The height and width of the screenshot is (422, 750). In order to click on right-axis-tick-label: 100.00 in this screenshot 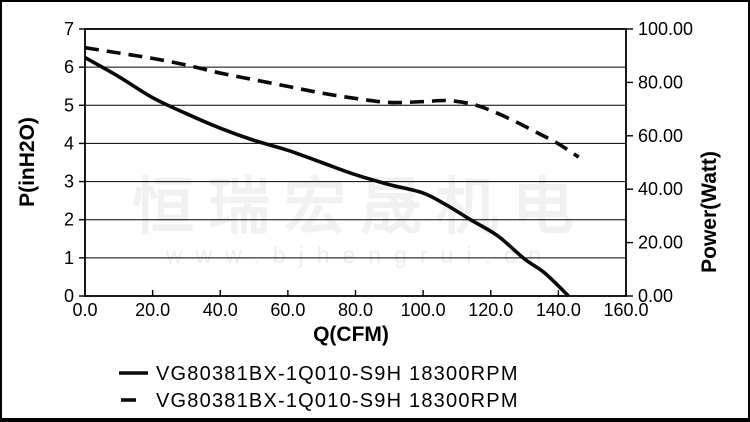, I will do `click(665, 29)`.